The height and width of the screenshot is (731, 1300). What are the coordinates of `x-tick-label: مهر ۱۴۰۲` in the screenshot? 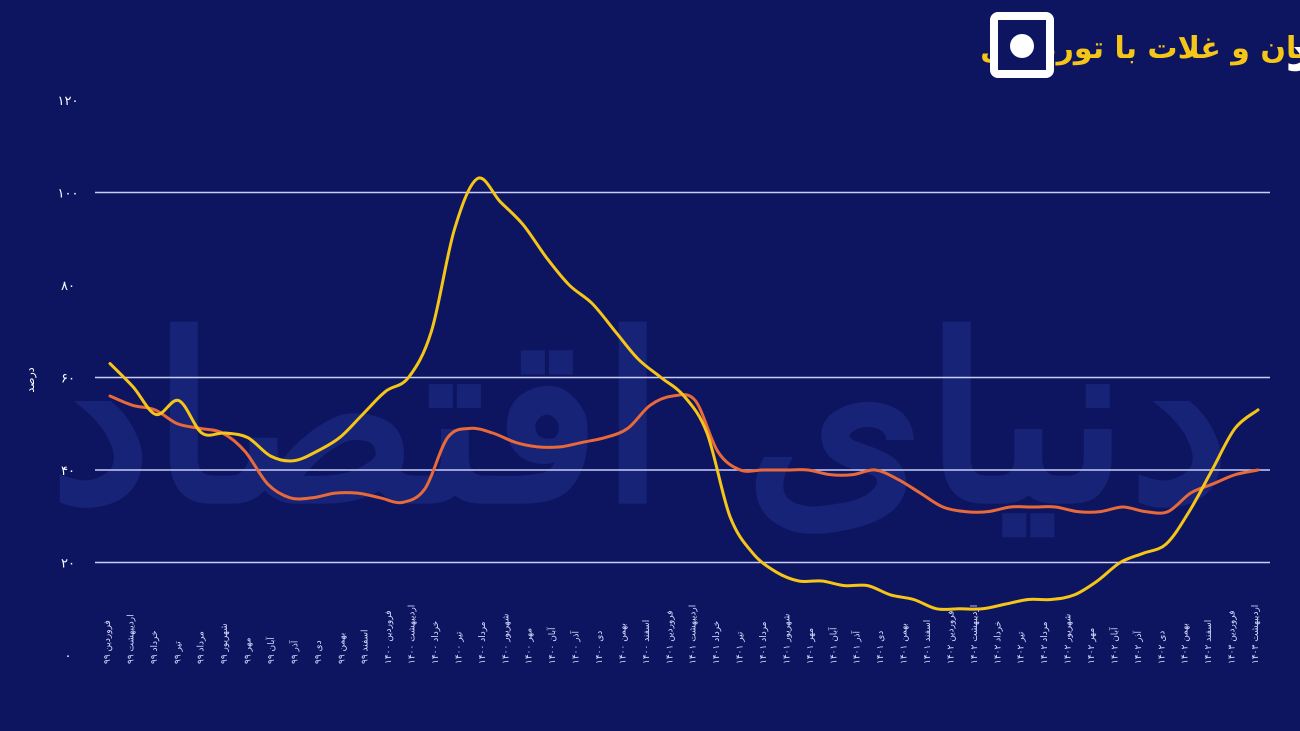 It's located at (1092, 646).